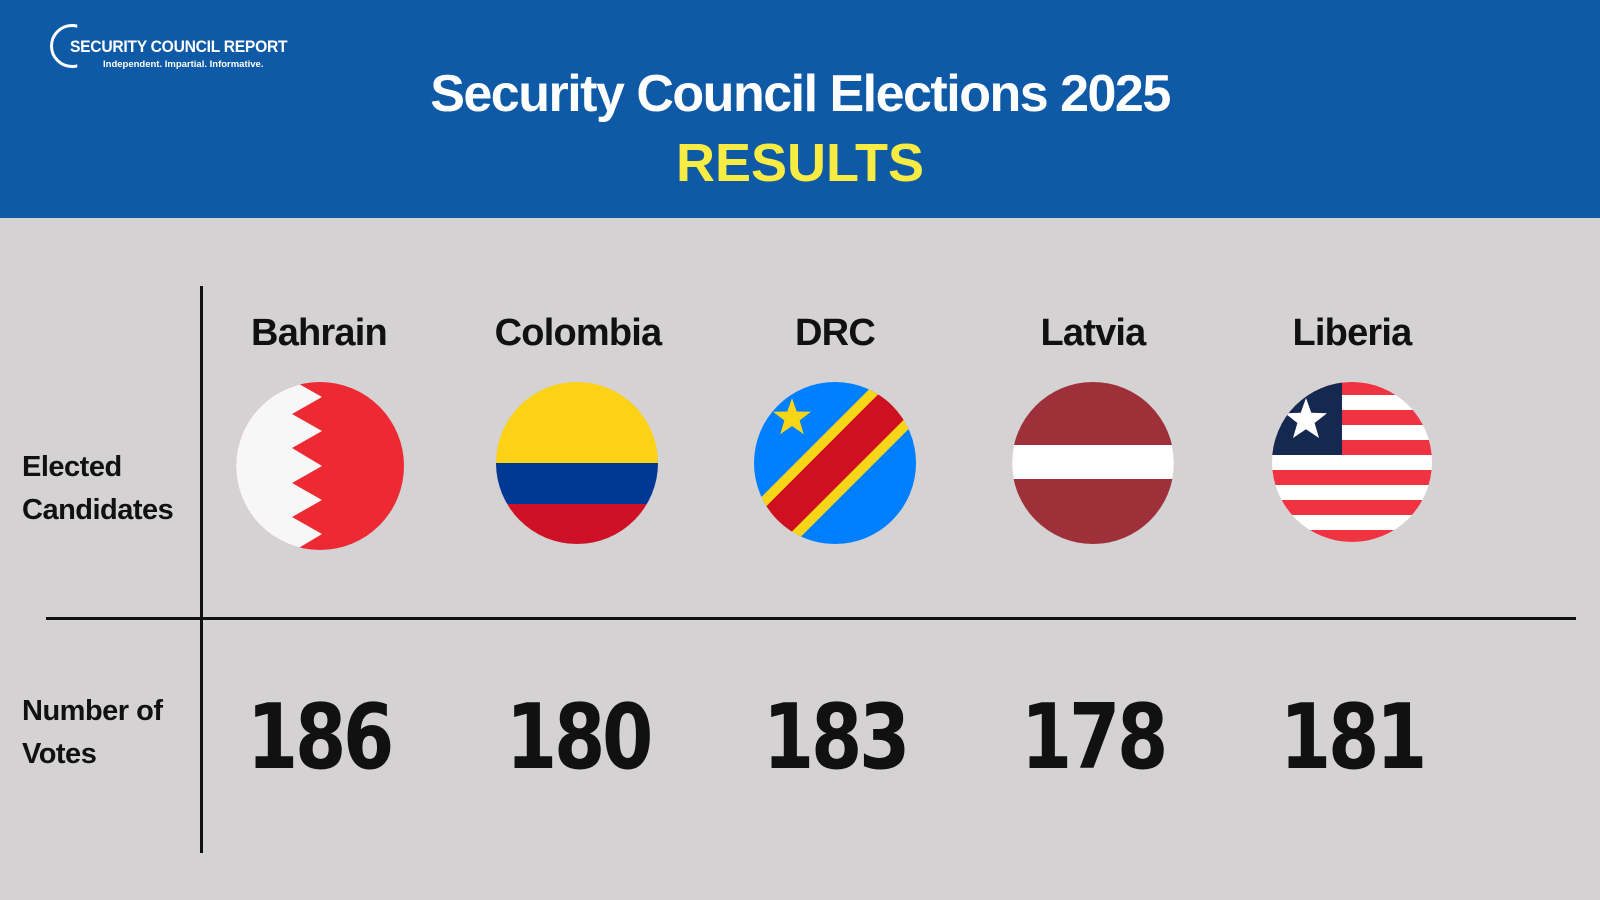 The height and width of the screenshot is (900, 1600). Describe the element at coordinates (577, 463) in the screenshot. I see `colombia-flag-icon` at that location.